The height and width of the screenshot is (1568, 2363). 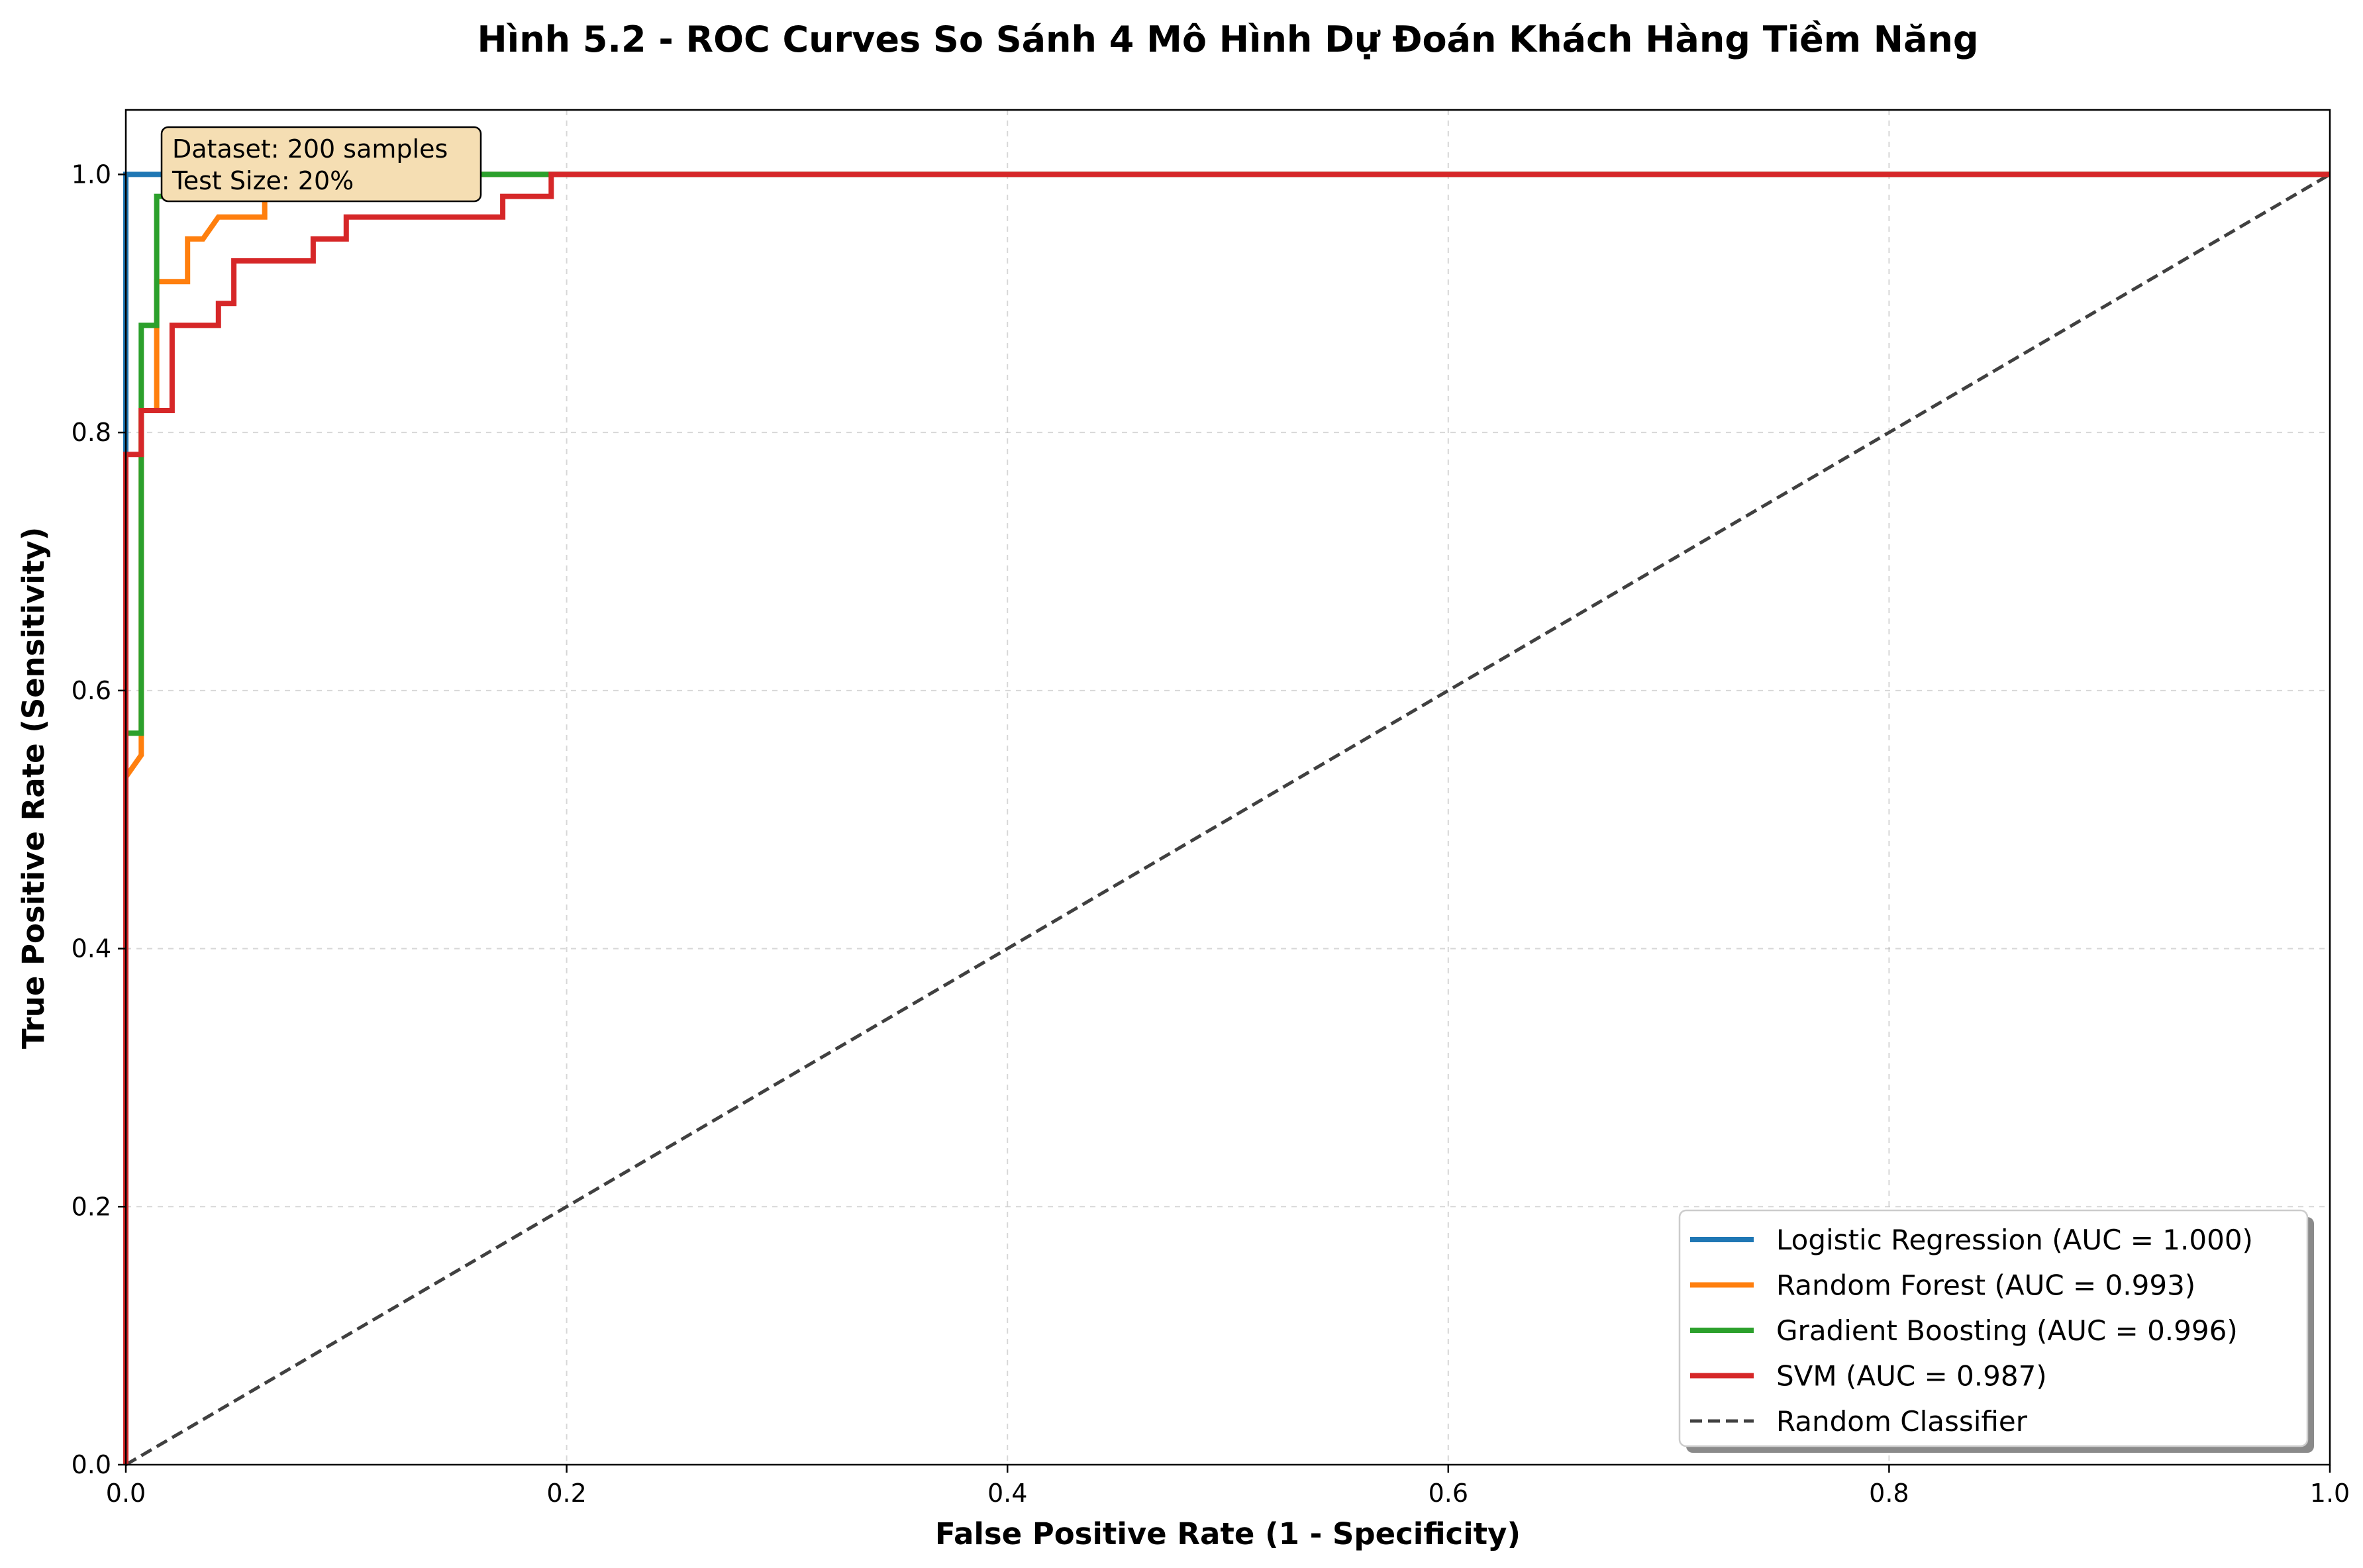 What do you see at coordinates (91, 690) in the screenshot?
I see `y-tick-label: 0.6` at bounding box center [91, 690].